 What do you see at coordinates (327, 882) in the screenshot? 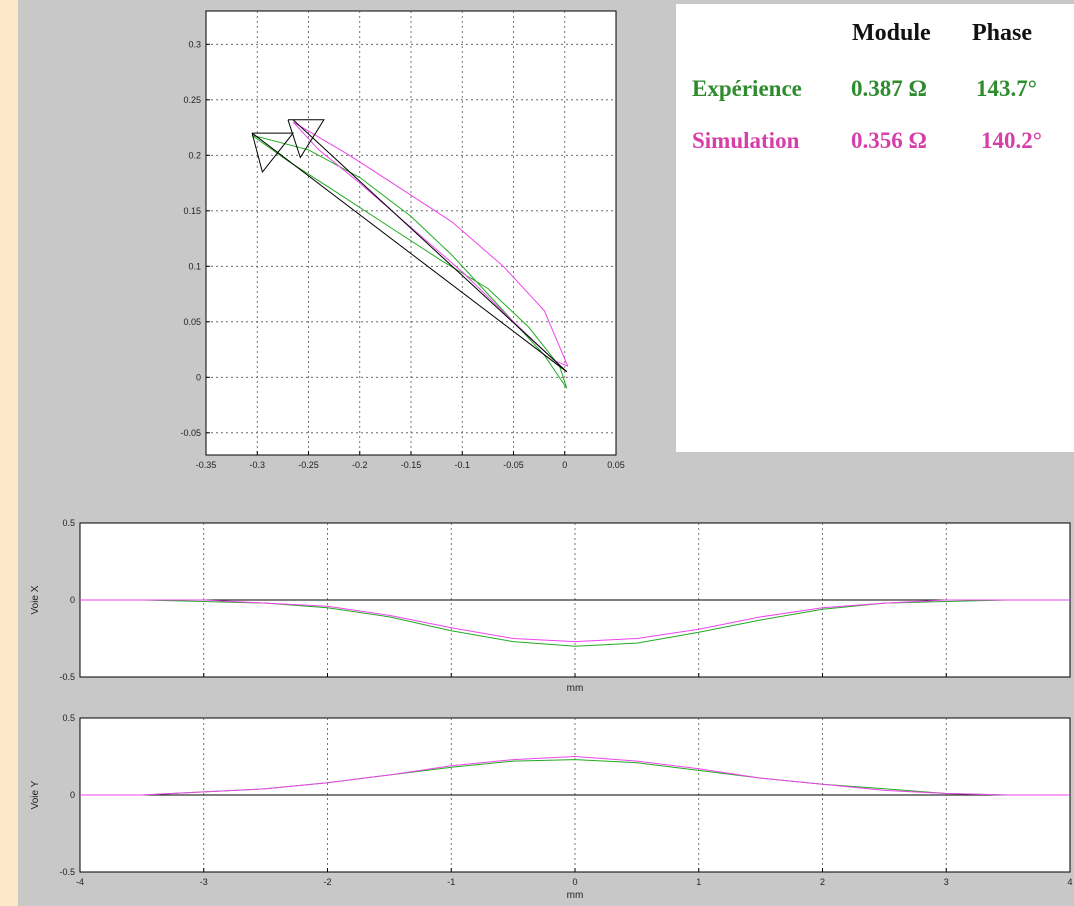
I see `x-tick-label: -2` at bounding box center [327, 882].